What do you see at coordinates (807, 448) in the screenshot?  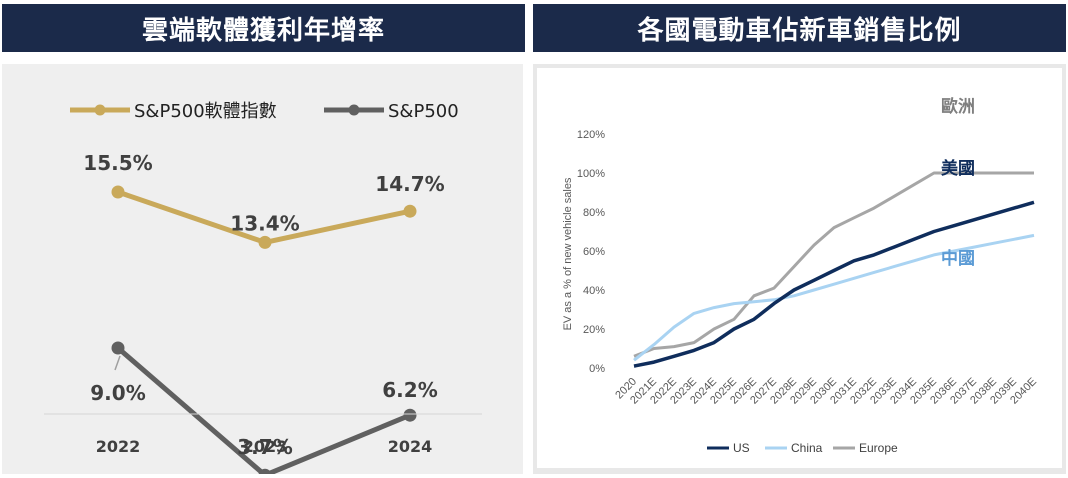 I see `legend-label: China` at bounding box center [807, 448].